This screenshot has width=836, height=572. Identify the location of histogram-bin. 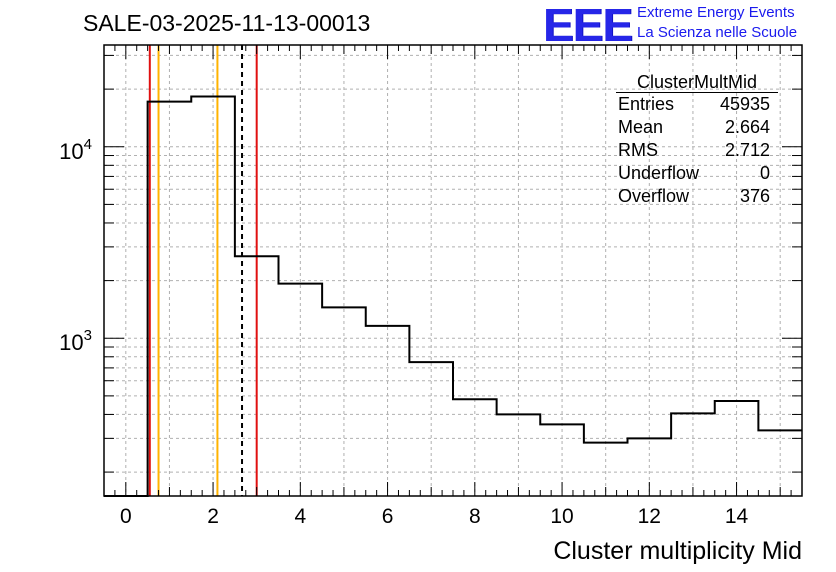
(780, 463).